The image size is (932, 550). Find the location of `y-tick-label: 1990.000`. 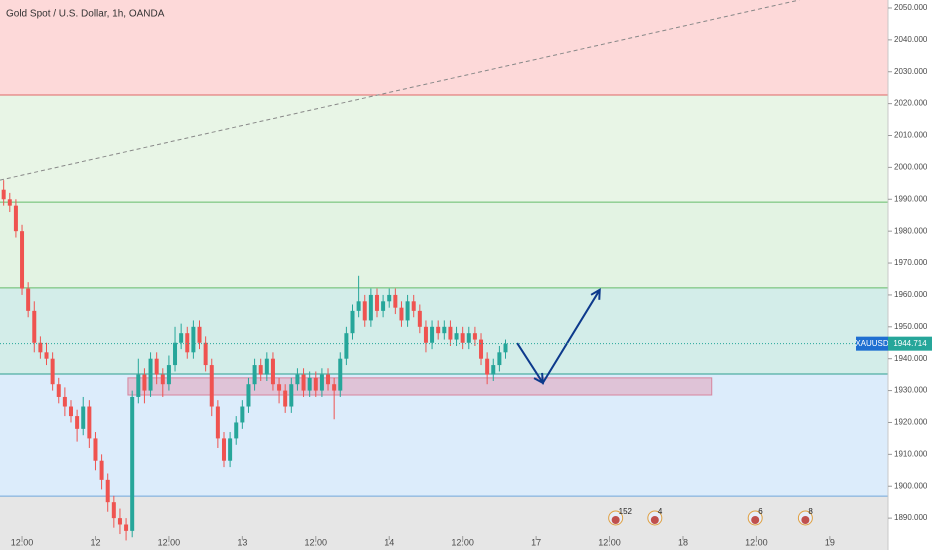

y-tick-label: 1990.000 is located at coordinates (911, 198).